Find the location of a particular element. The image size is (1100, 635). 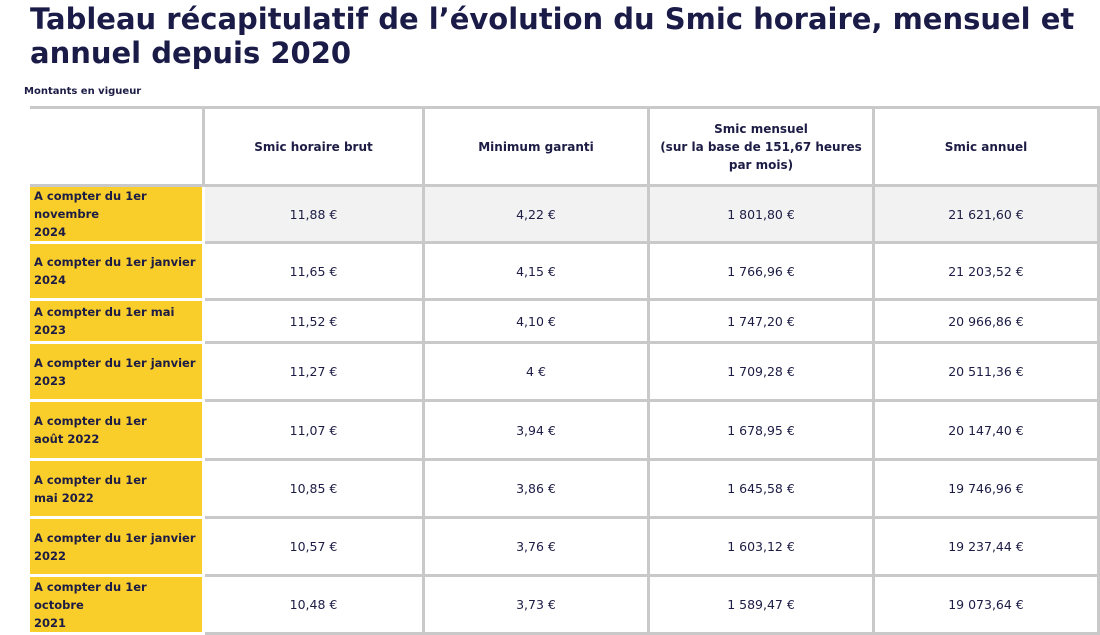

value-cell: 21 621,60 € is located at coordinates (987, 215).